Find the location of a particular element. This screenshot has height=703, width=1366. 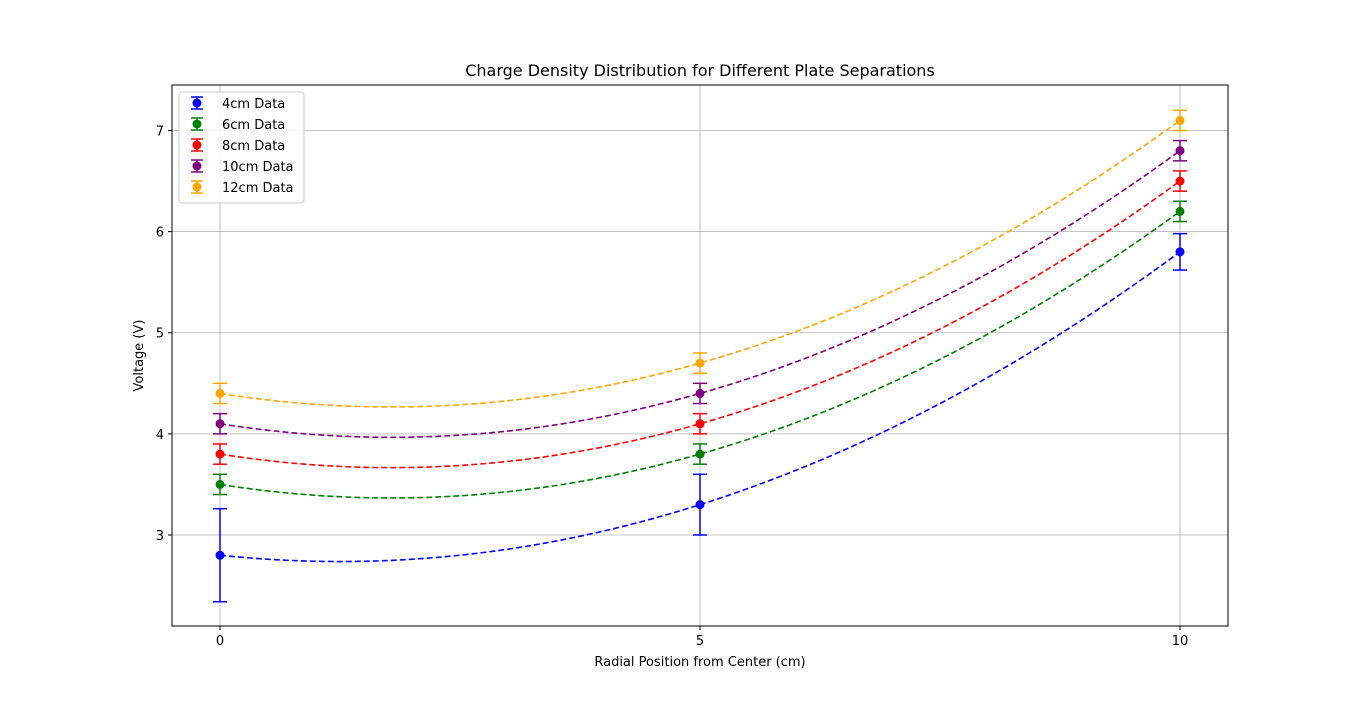

x-tick-label: 5 is located at coordinates (700, 641).